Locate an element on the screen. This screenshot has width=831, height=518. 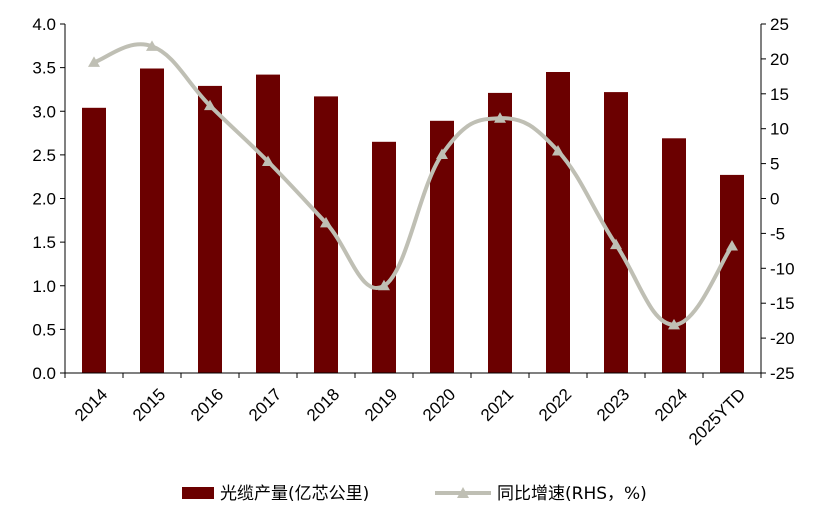
line-point-2021 is located at coordinates (500, 117).